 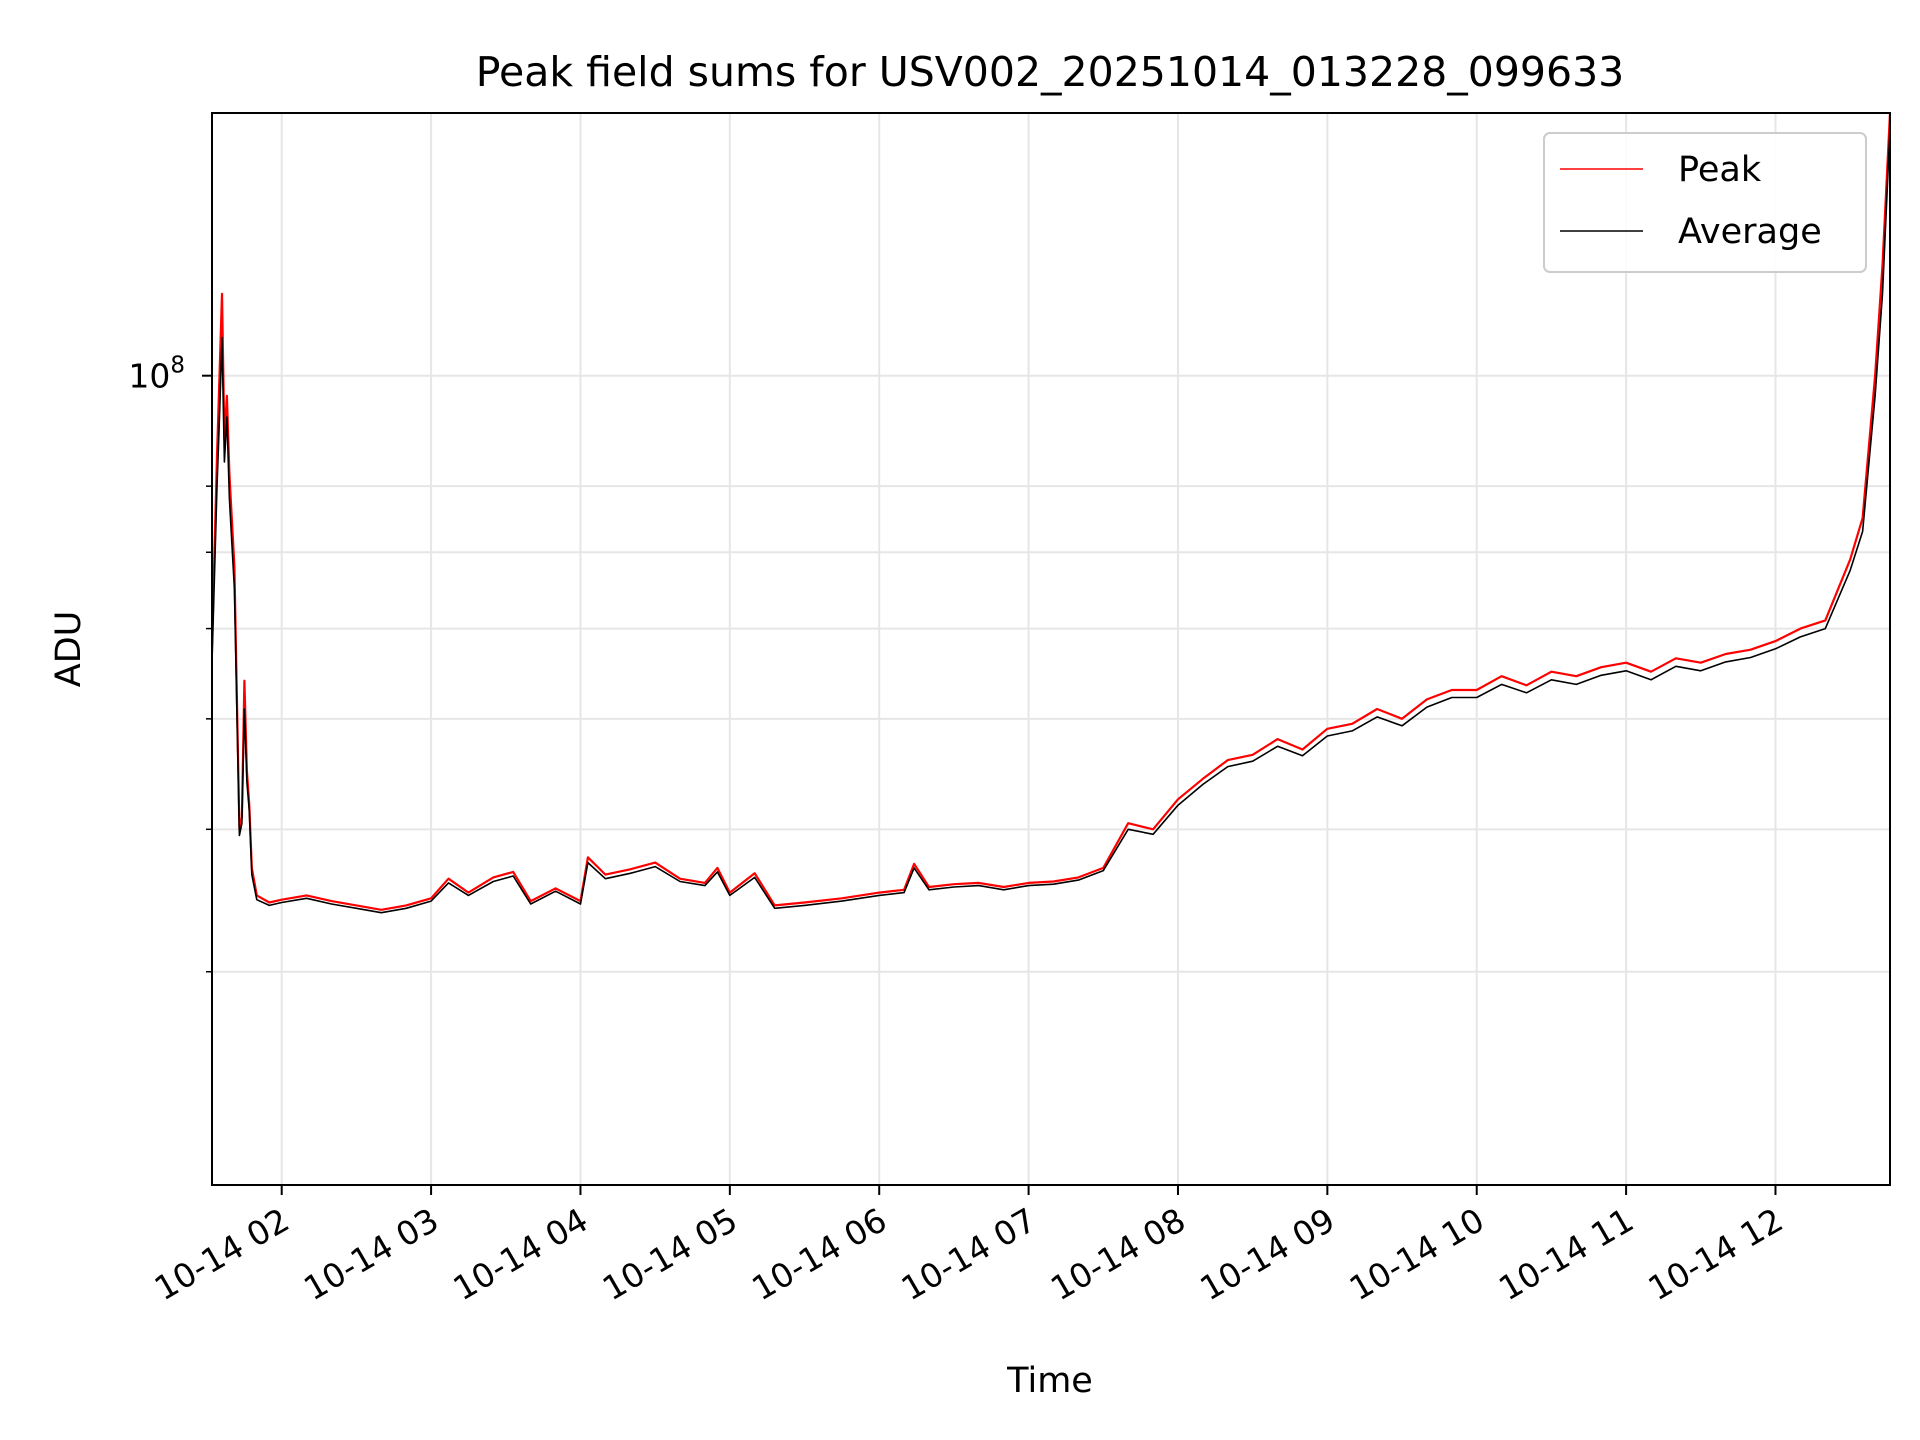 What do you see at coordinates (1720, 170) in the screenshot?
I see `legend-label-peak: Peak` at bounding box center [1720, 170].